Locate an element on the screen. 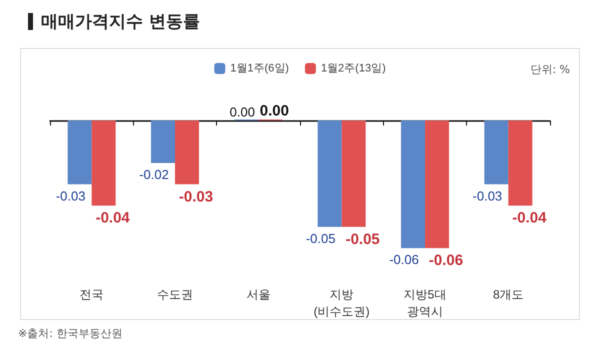 This screenshot has width=600, height=350. text: ※출처: 한국부동산원 is located at coordinates (70, 333).